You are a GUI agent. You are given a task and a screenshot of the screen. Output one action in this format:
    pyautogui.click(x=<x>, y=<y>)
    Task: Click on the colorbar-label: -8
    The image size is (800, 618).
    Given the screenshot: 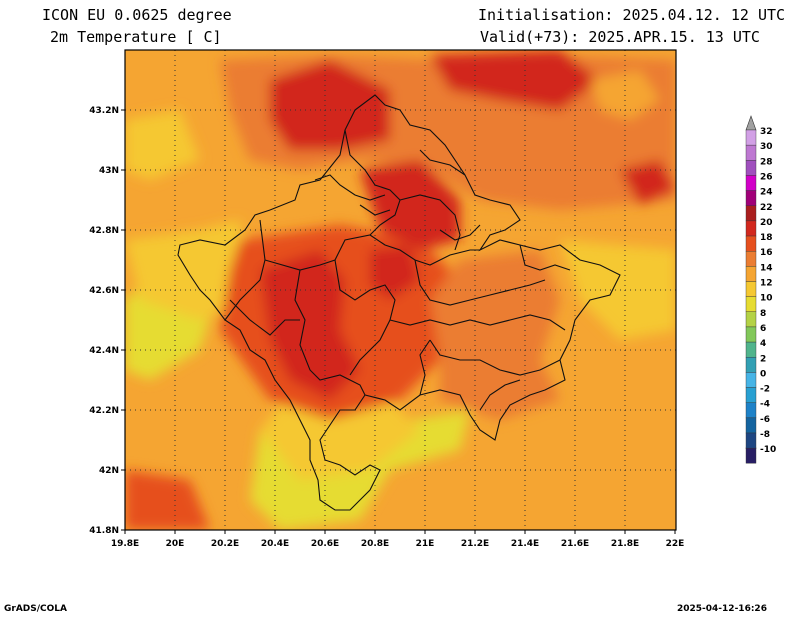 What is the action you would take?
    pyautogui.click(x=765, y=435)
    